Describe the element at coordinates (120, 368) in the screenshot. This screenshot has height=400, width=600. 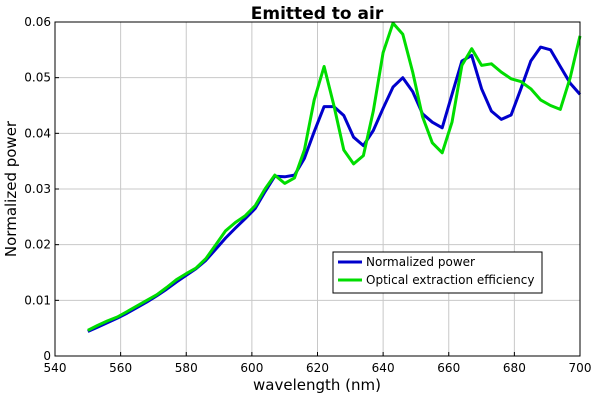
I see `x-tick-label: 560` at that location.